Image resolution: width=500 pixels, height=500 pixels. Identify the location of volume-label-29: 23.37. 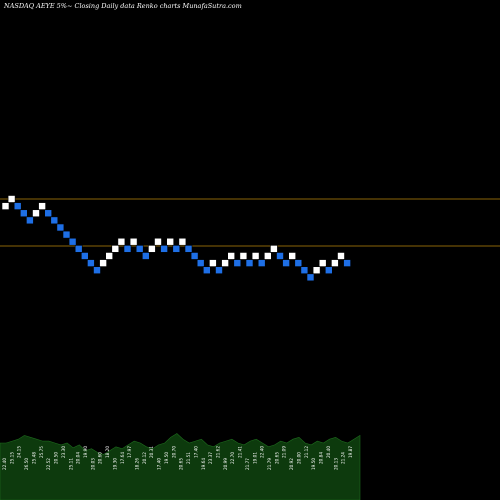
(210, 458).